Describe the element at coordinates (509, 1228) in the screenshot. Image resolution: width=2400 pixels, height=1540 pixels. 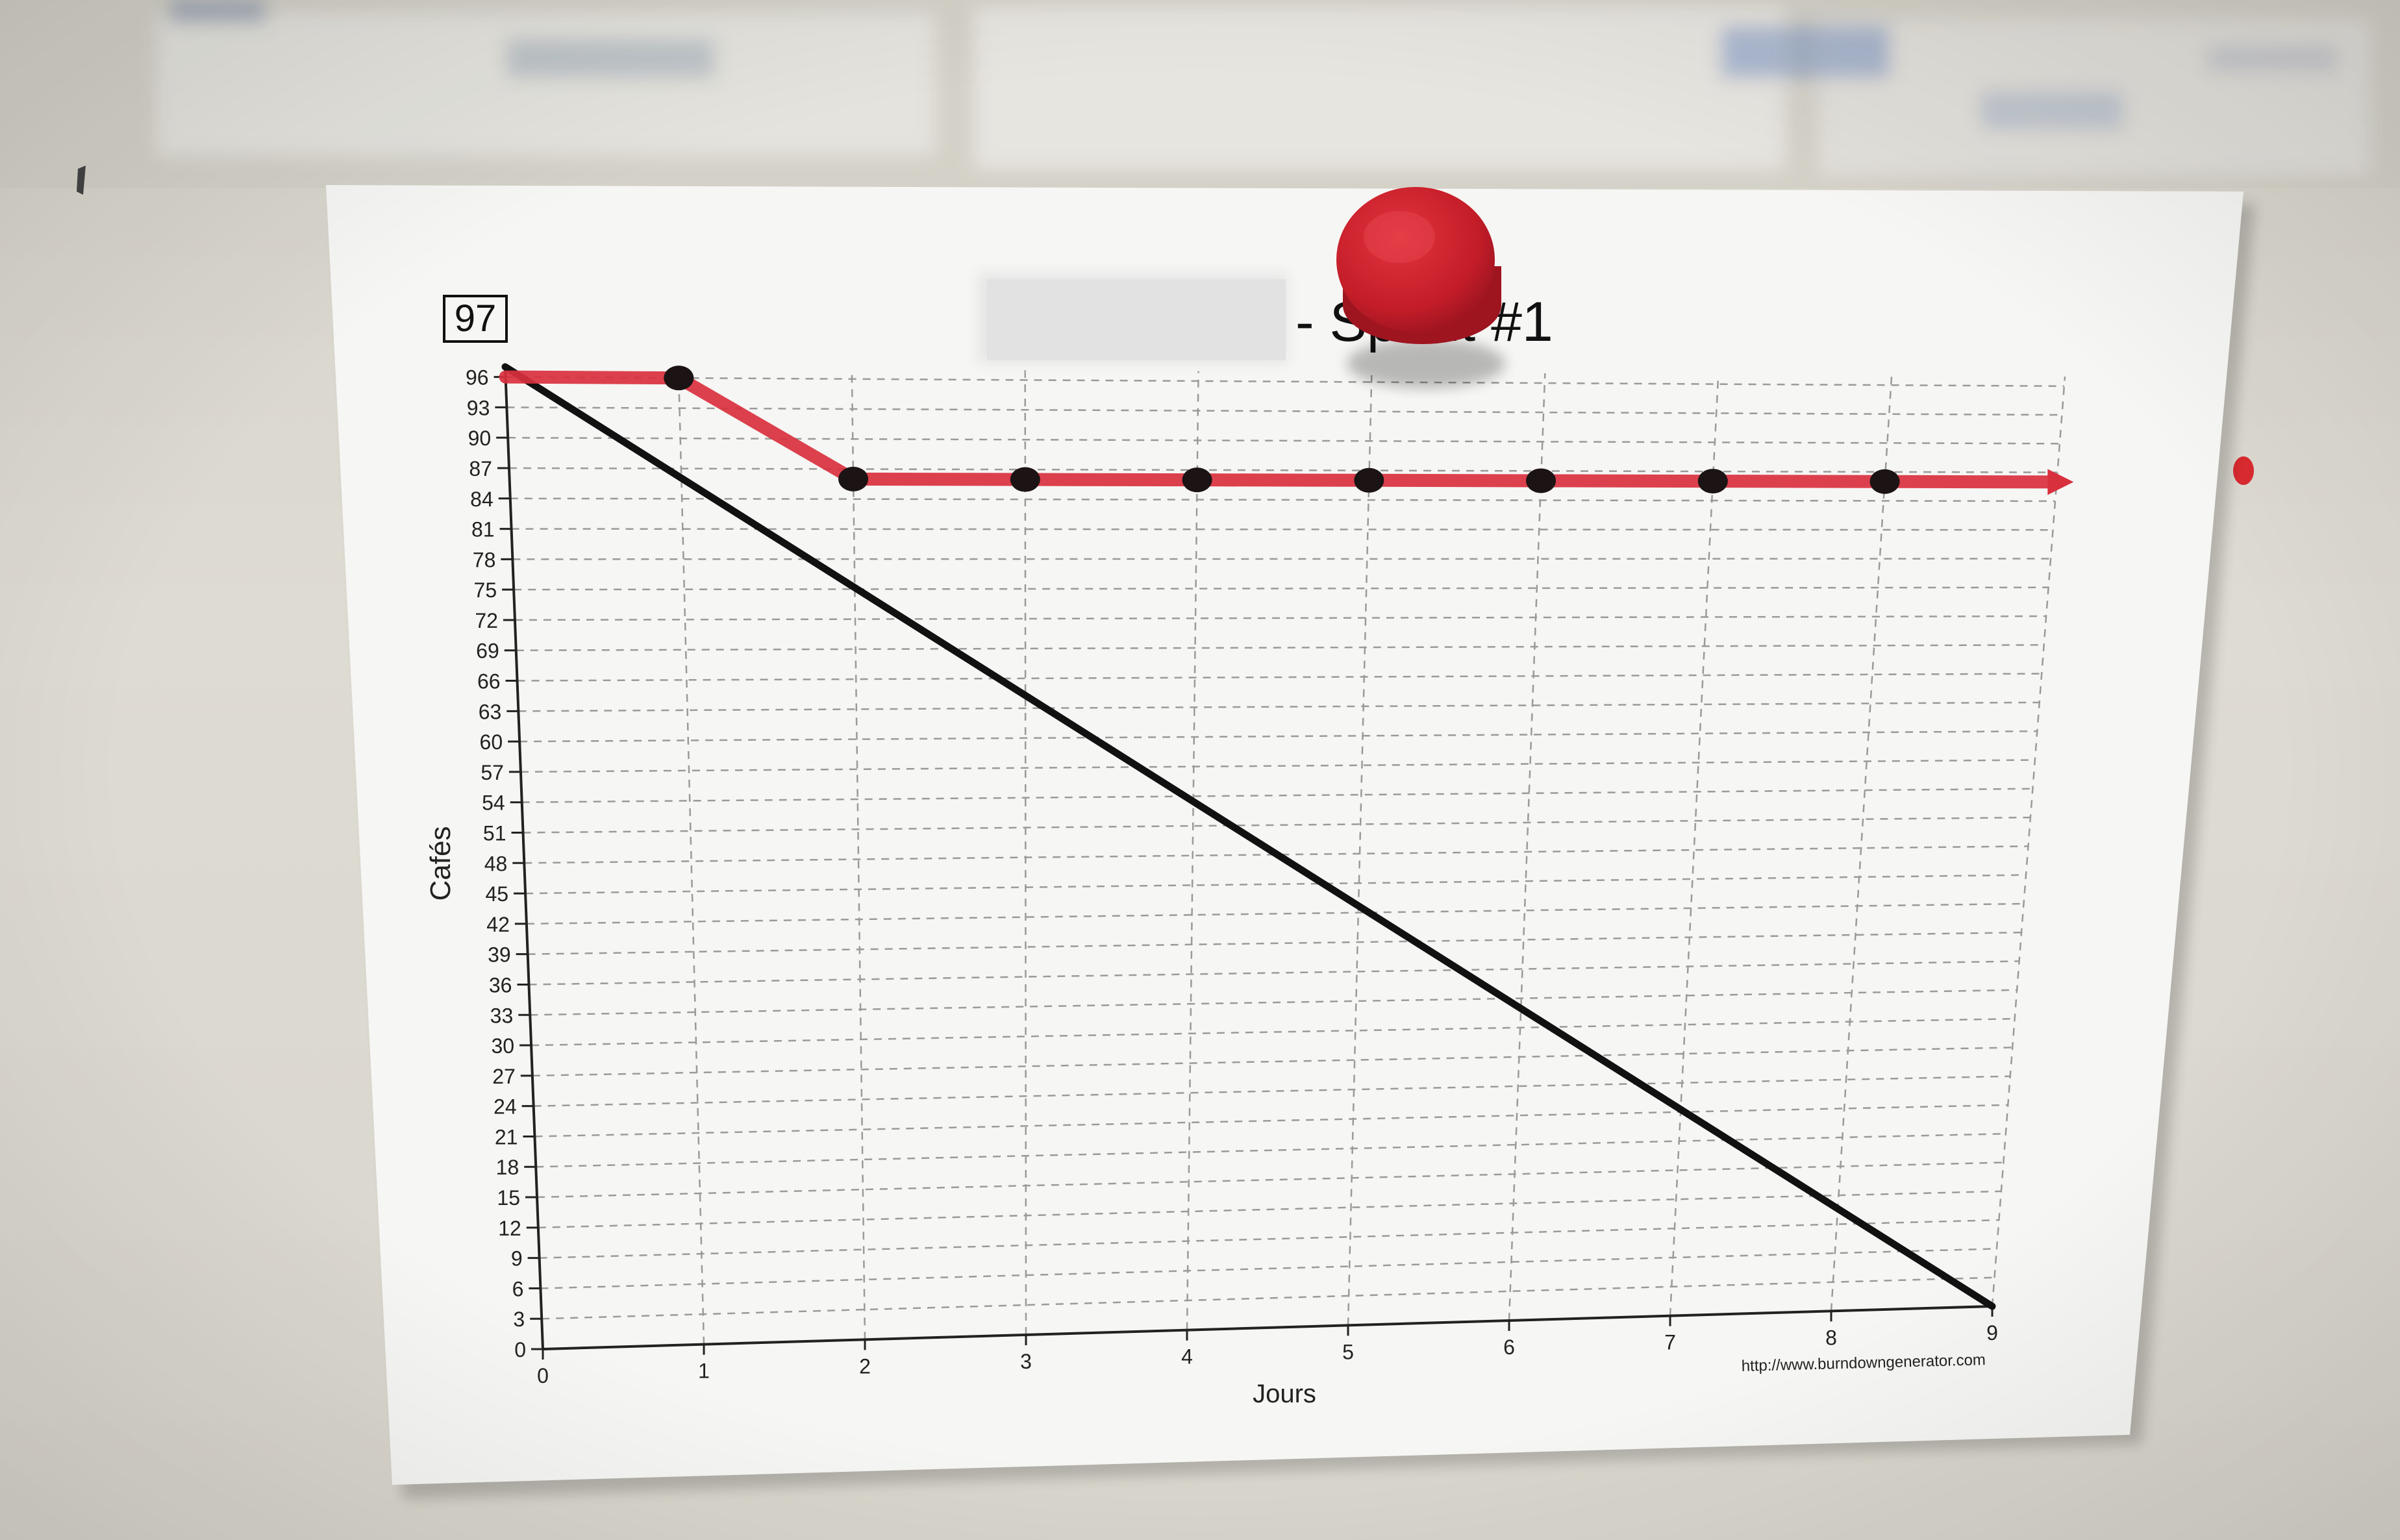
I see `y-tick-label: 12` at that location.